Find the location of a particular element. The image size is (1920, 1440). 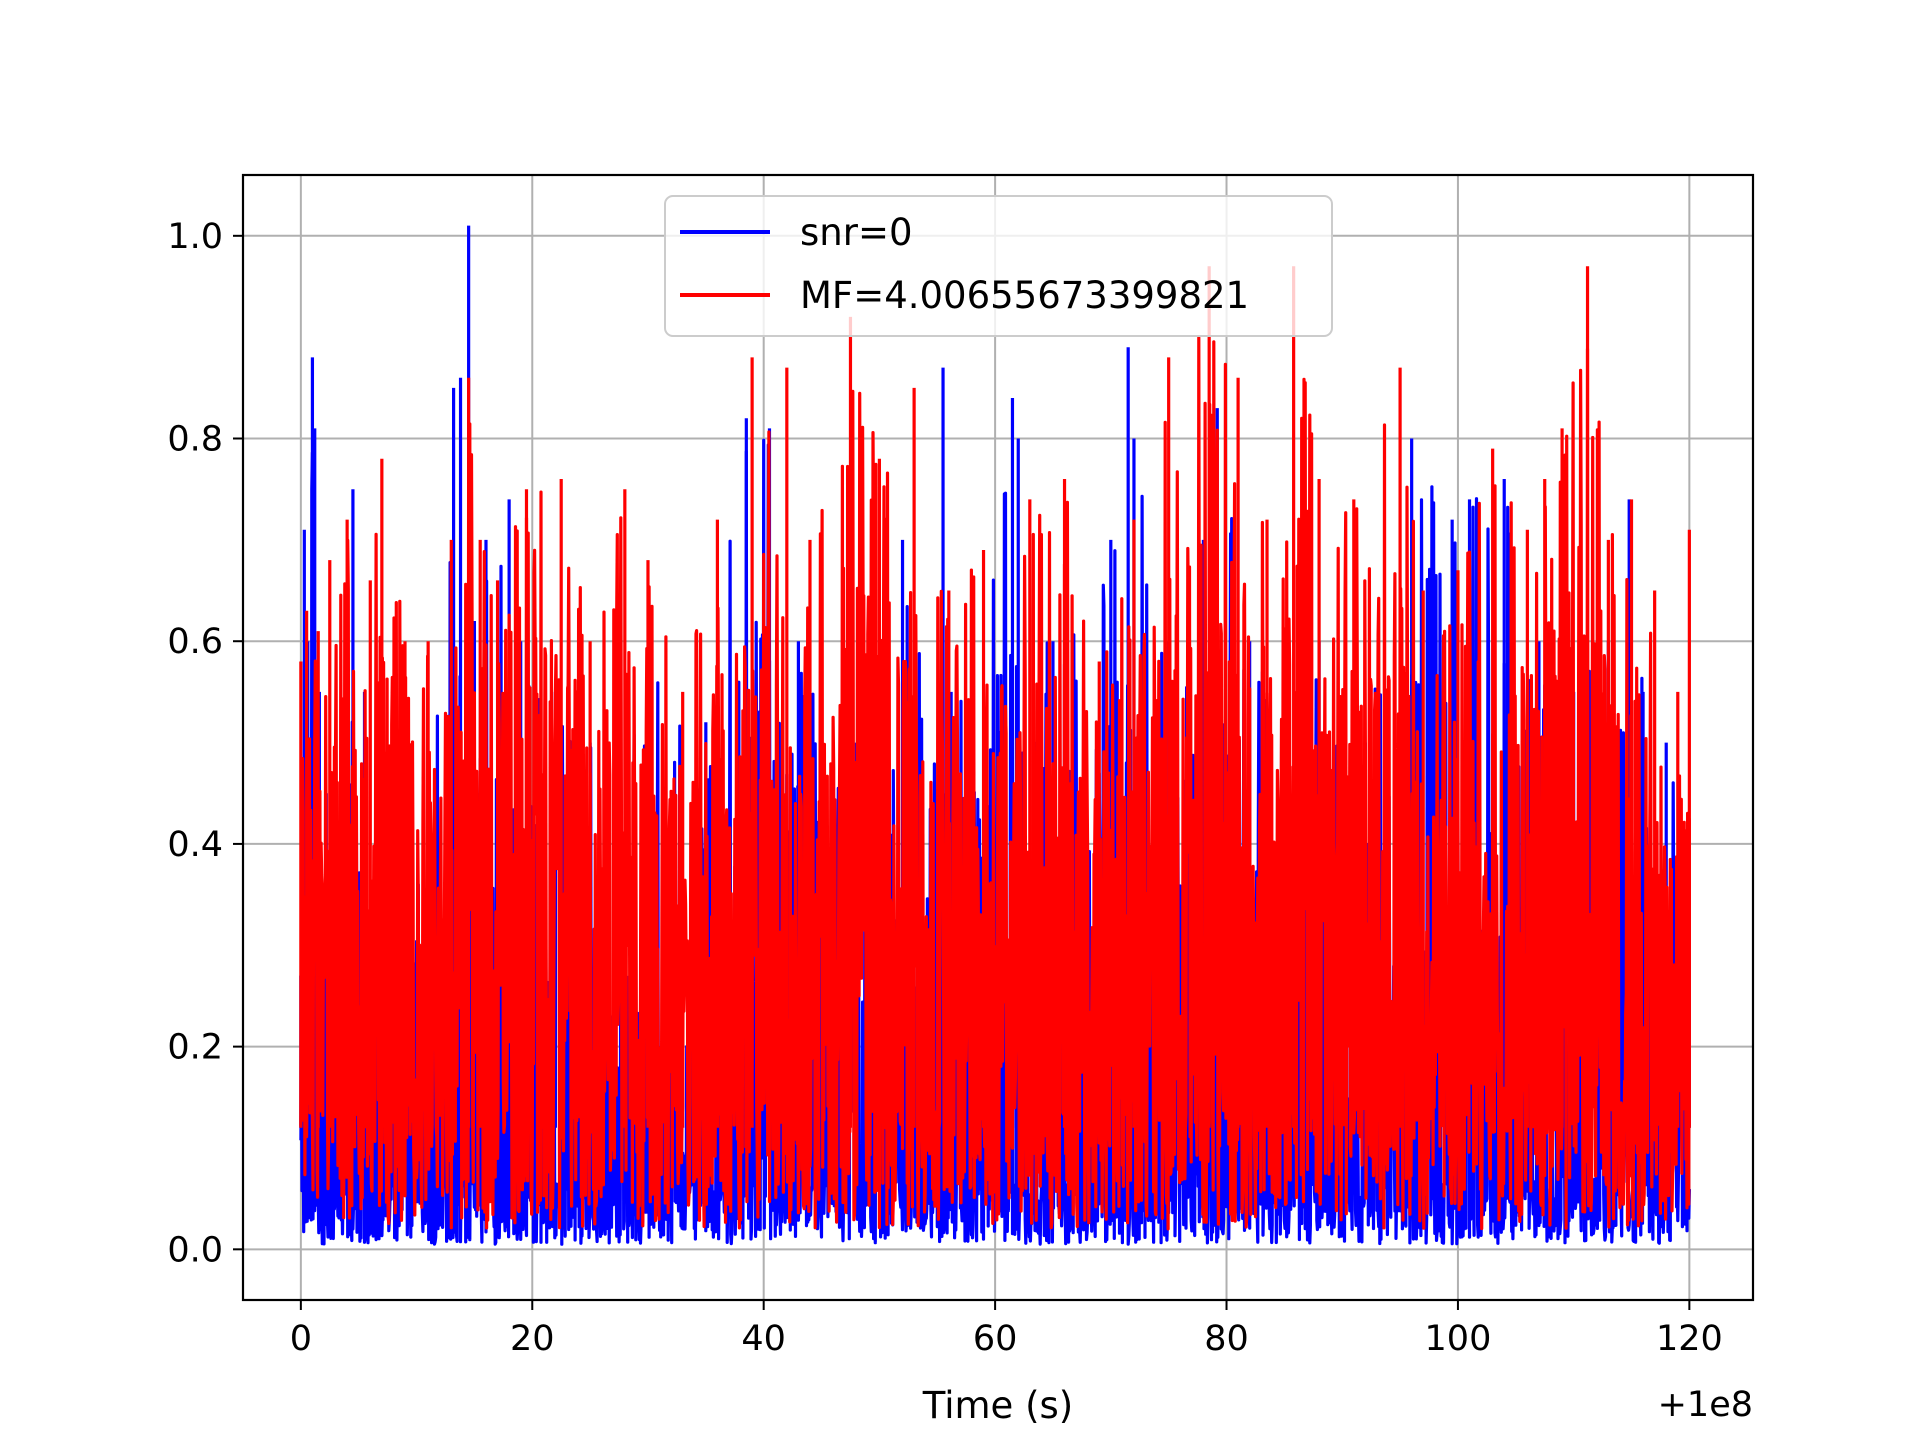

legend-label-snr: snr=0 is located at coordinates (856, 232).